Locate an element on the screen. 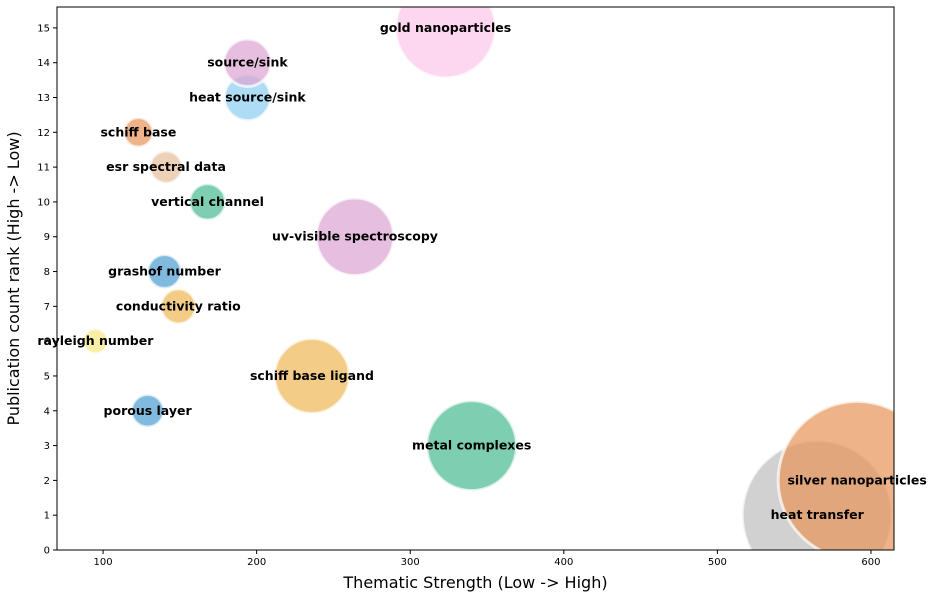 This screenshot has height=598, width=930. y-tick-label: 6 is located at coordinates (47, 342).